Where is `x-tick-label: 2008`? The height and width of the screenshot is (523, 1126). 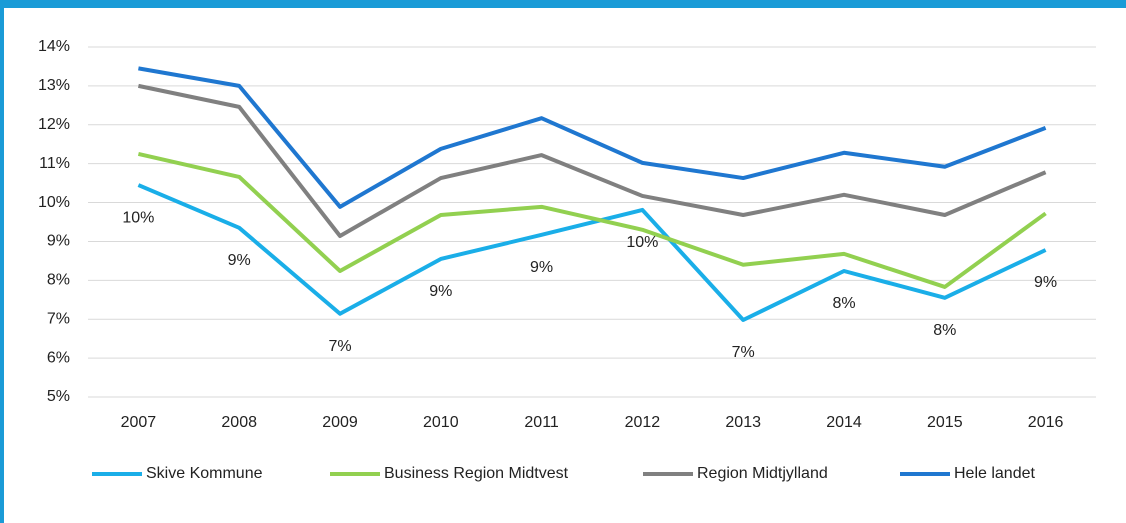
x-tick-label: 2008 is located at coordinates (239, 422).